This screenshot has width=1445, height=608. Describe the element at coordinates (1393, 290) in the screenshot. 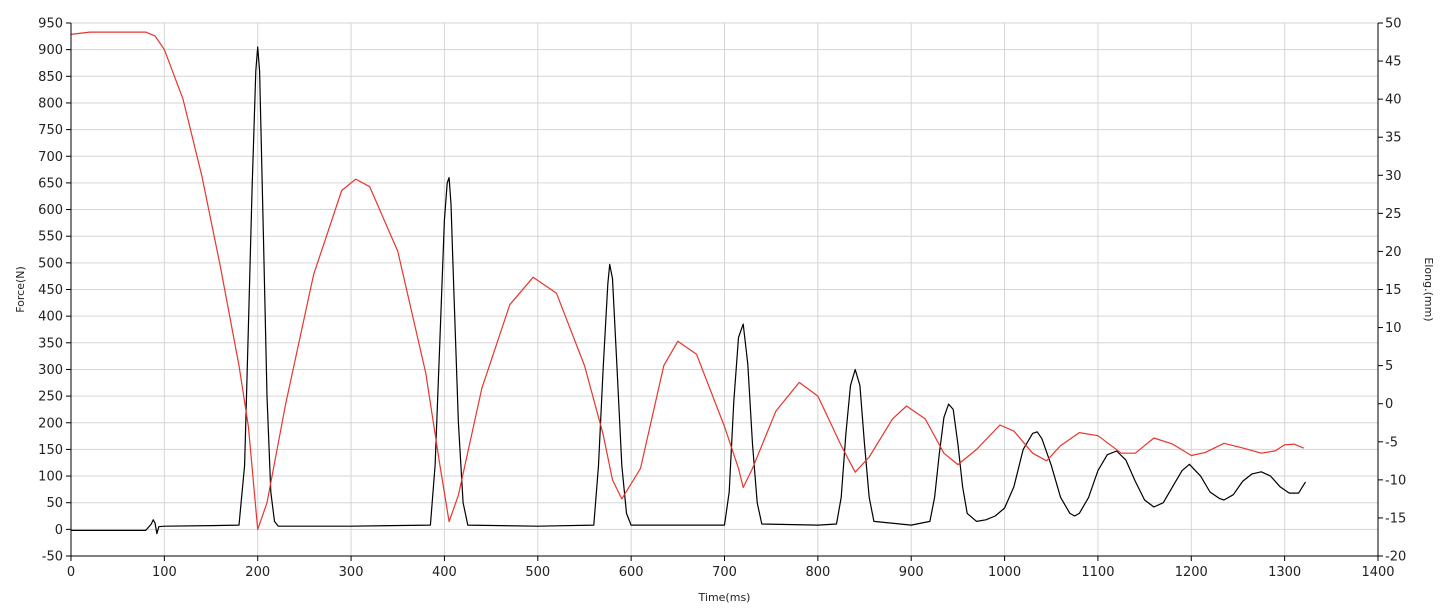

I see `y2-tick-label: 15` at that location.